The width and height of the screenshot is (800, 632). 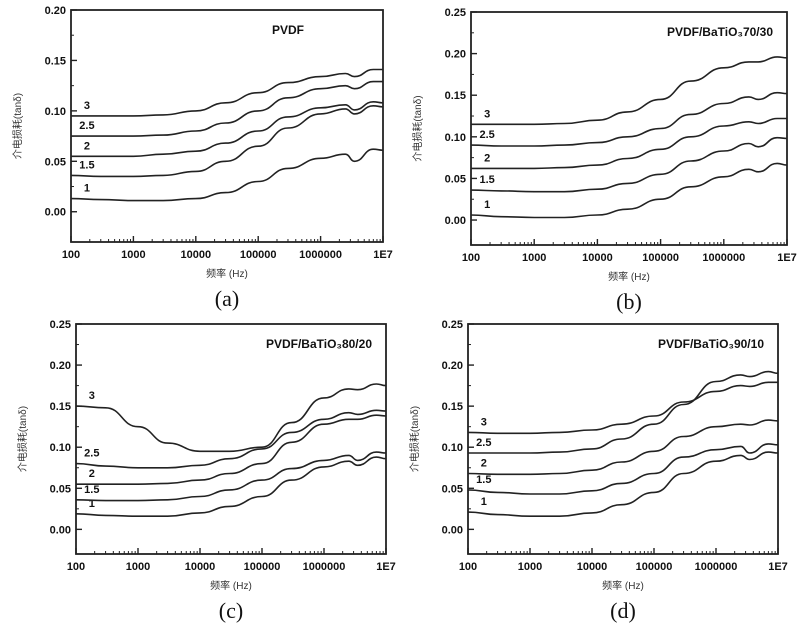 I want to click on subplot-title: PVDF/BaTiO₃70/30, so click(x=720, y=32).